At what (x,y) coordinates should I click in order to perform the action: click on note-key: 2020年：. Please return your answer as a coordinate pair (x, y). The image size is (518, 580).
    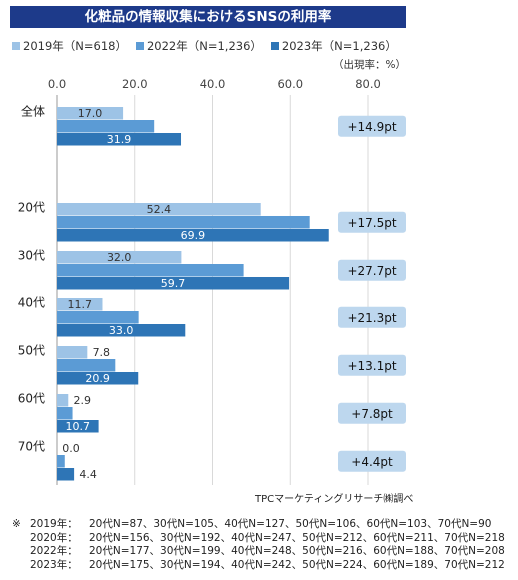
    Looking at the image, I should click on (54, 537).